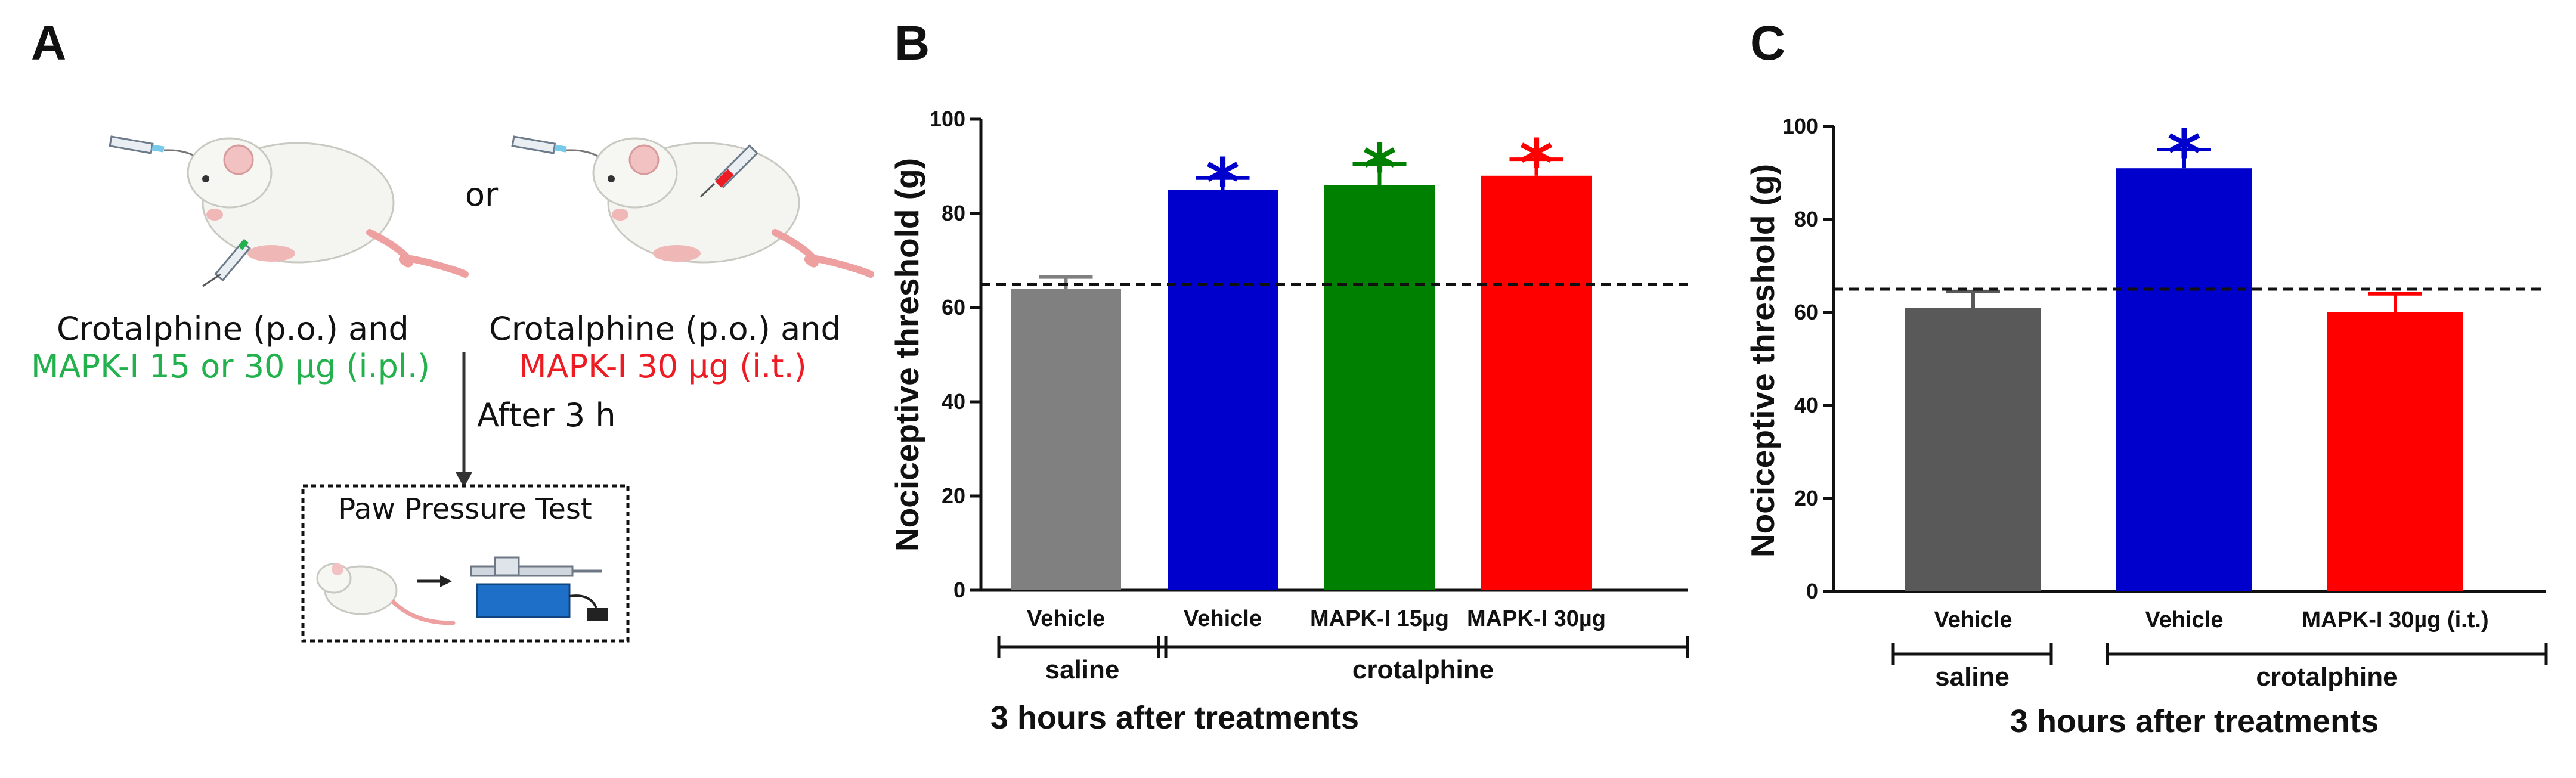 The width and height of the screenshot is (2576, 778). What do you see at coordinates (663, 366) in the screenshot?
I see `right-caption-line2: MAPK-I 30 µg (i.t.)` at bounding box center [663, 366].